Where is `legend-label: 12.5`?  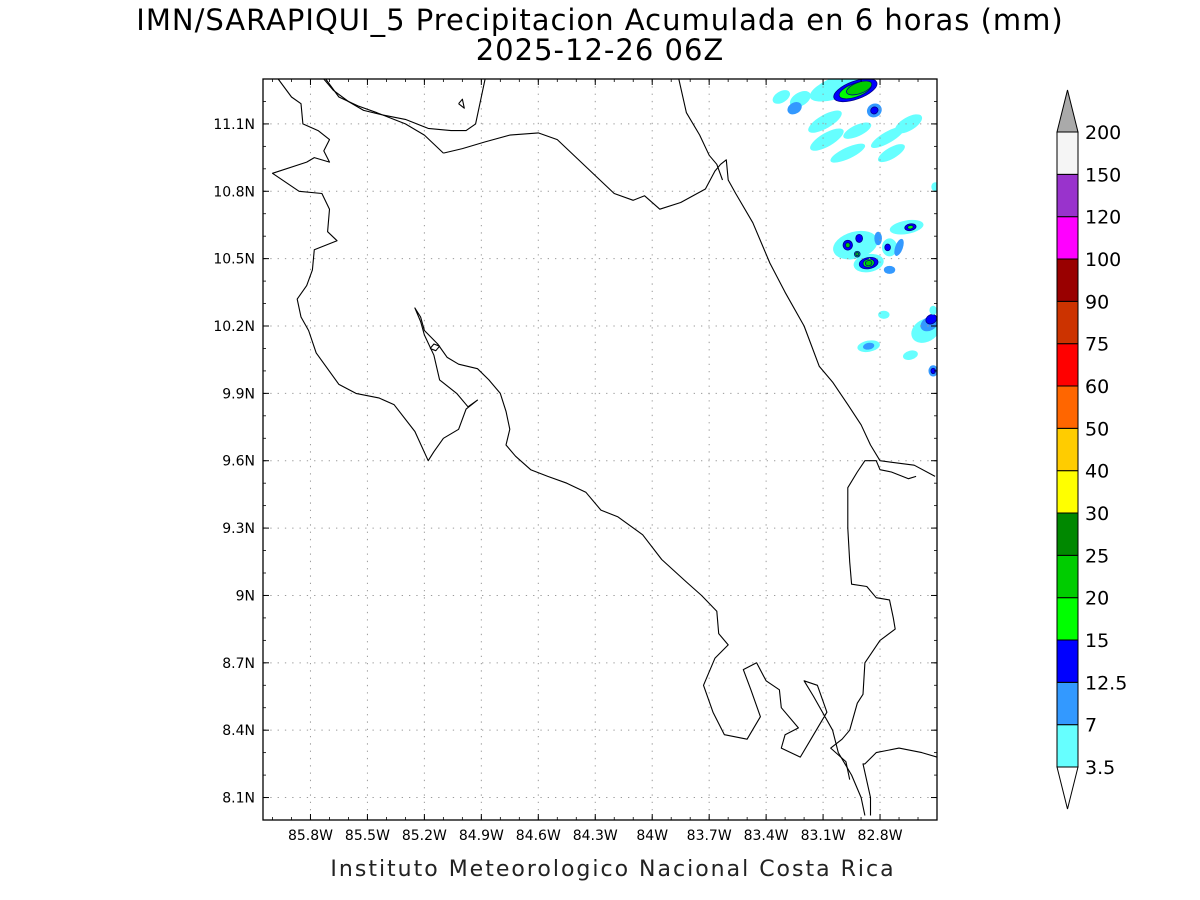
legend-label: 12.5 is located at coordinates (1106, 683).